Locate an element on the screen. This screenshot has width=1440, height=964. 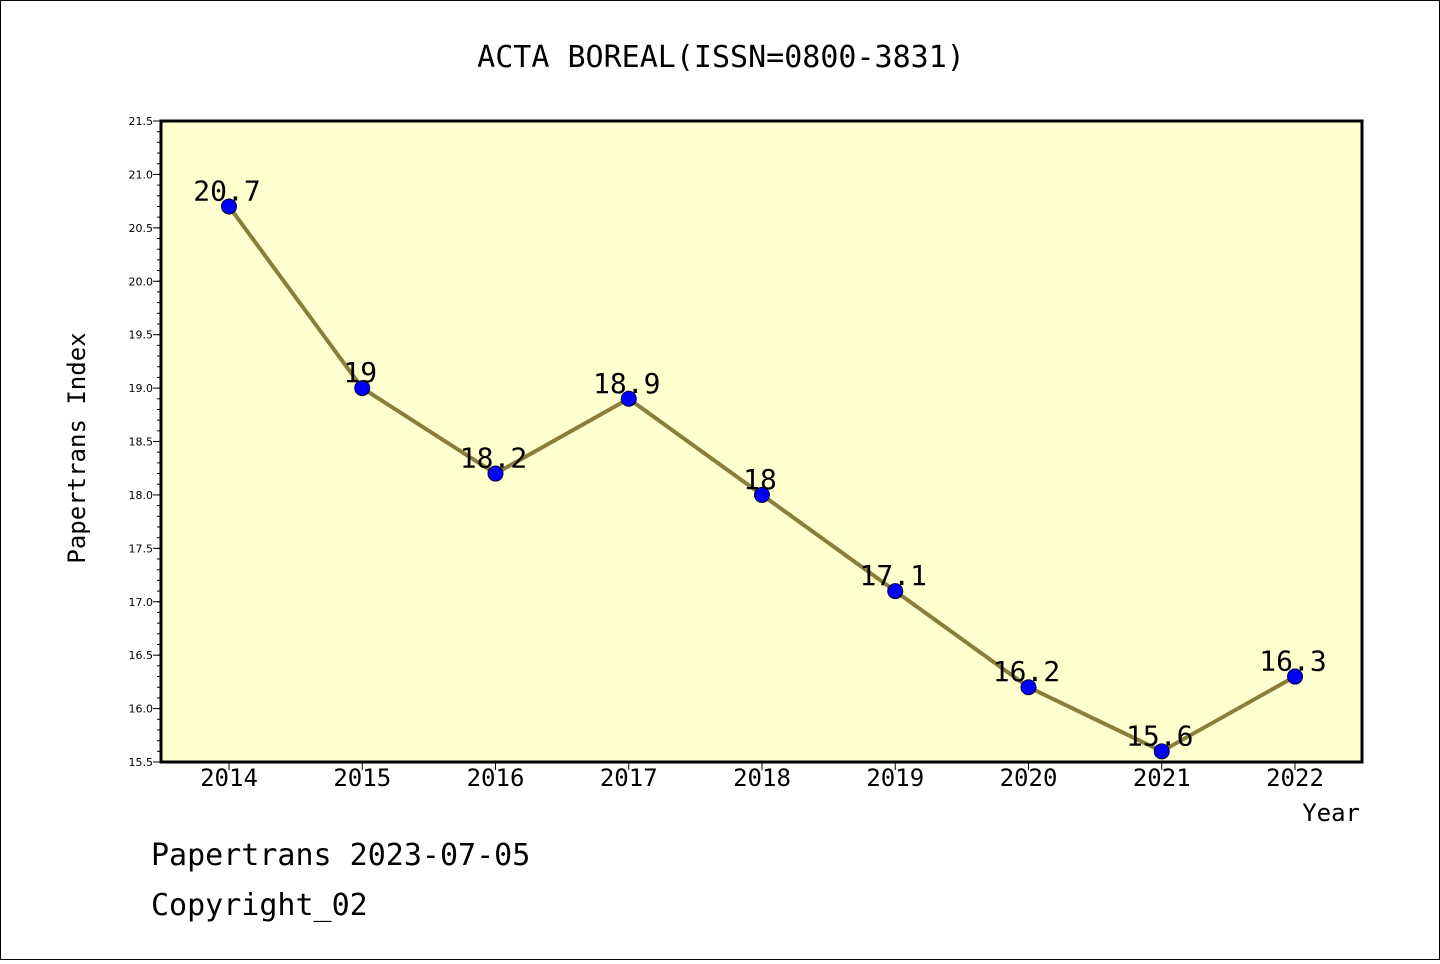
x-tick-label: 2022 is located at coordinates (1295, 778).